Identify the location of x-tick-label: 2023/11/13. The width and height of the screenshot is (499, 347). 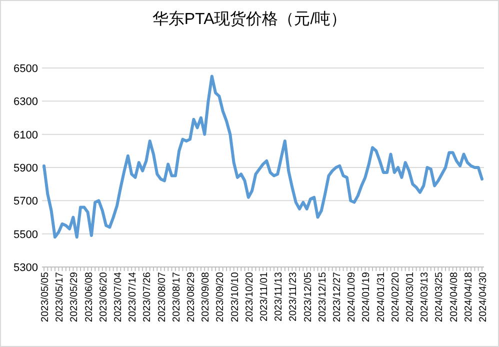
(279, 297).